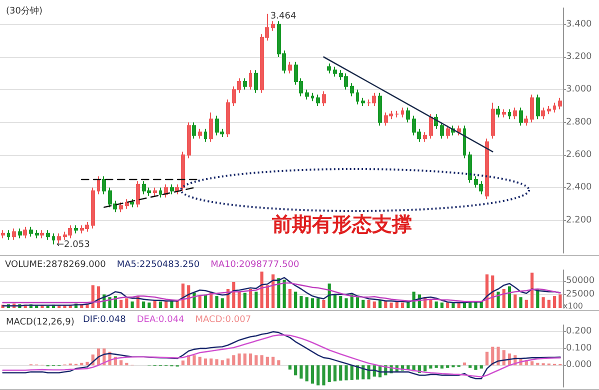  Describe the element at coordinates (341, 224) in the screenshot. I see `annotation: 前期有形态支撑` at that location.